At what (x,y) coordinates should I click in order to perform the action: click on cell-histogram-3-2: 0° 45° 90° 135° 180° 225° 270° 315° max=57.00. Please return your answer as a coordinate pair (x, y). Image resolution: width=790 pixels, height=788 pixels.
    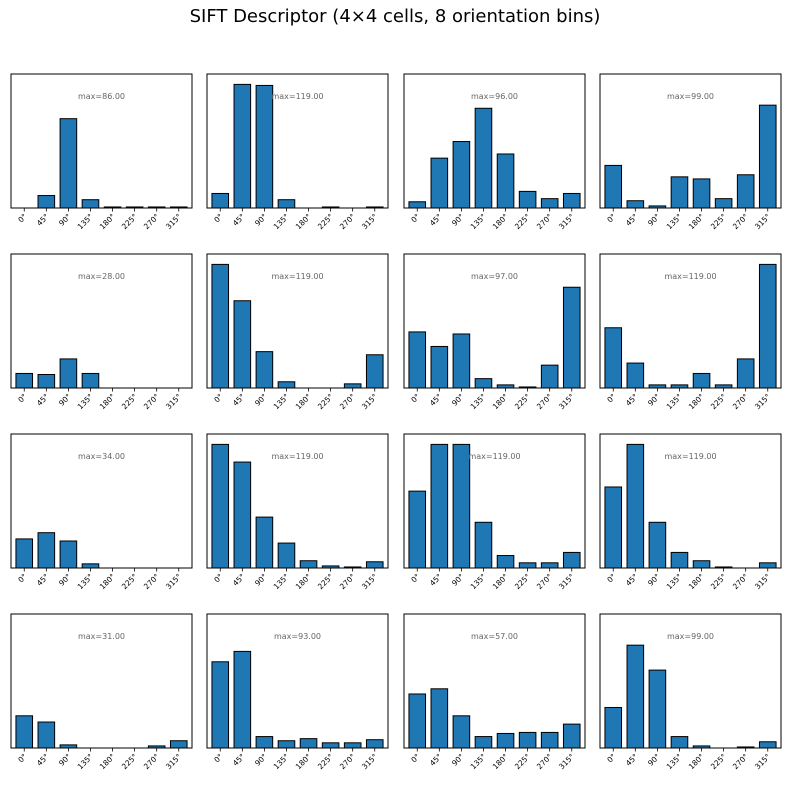
    Looking at the image, I should click on (494, 692).